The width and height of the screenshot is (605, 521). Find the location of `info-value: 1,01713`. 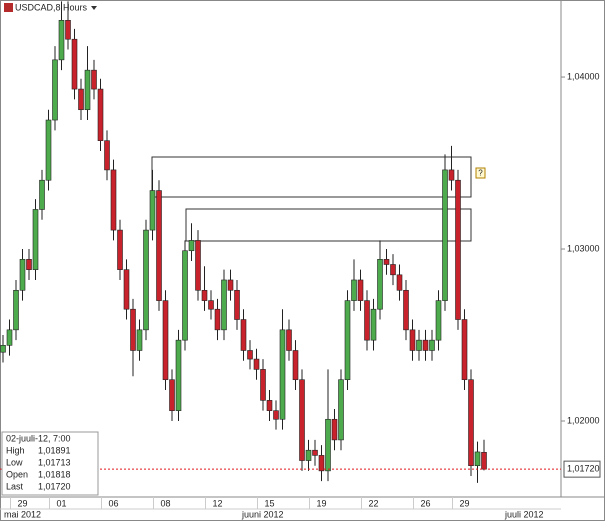

info-value: 1,01713 is located at coordinates (54, 462).